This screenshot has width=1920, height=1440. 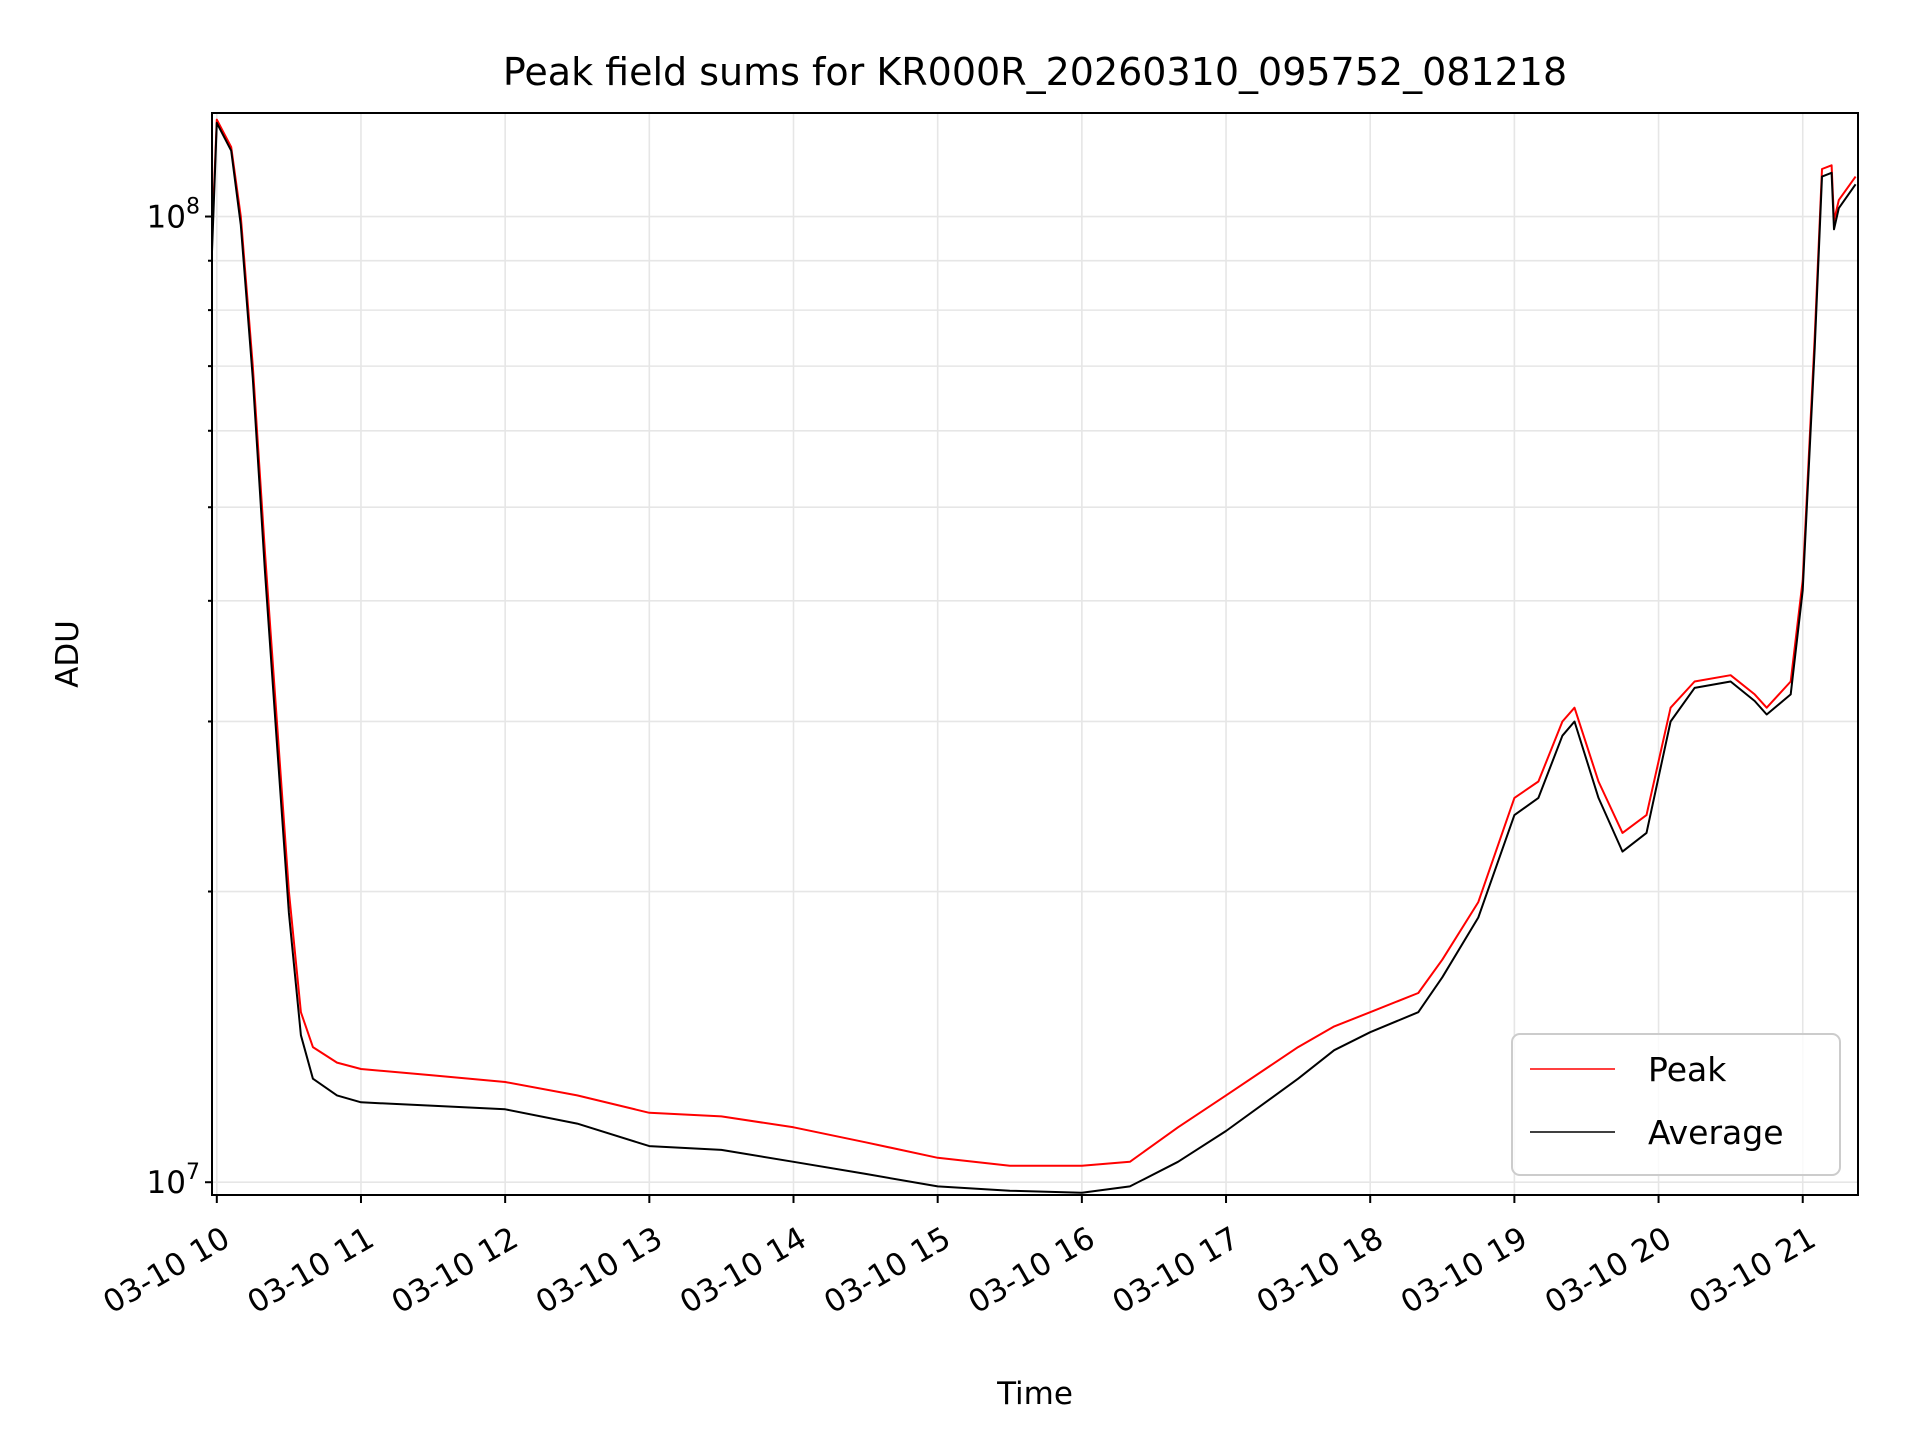 I want to click on legend: Peak Average, so click(x=1676, y=1104).